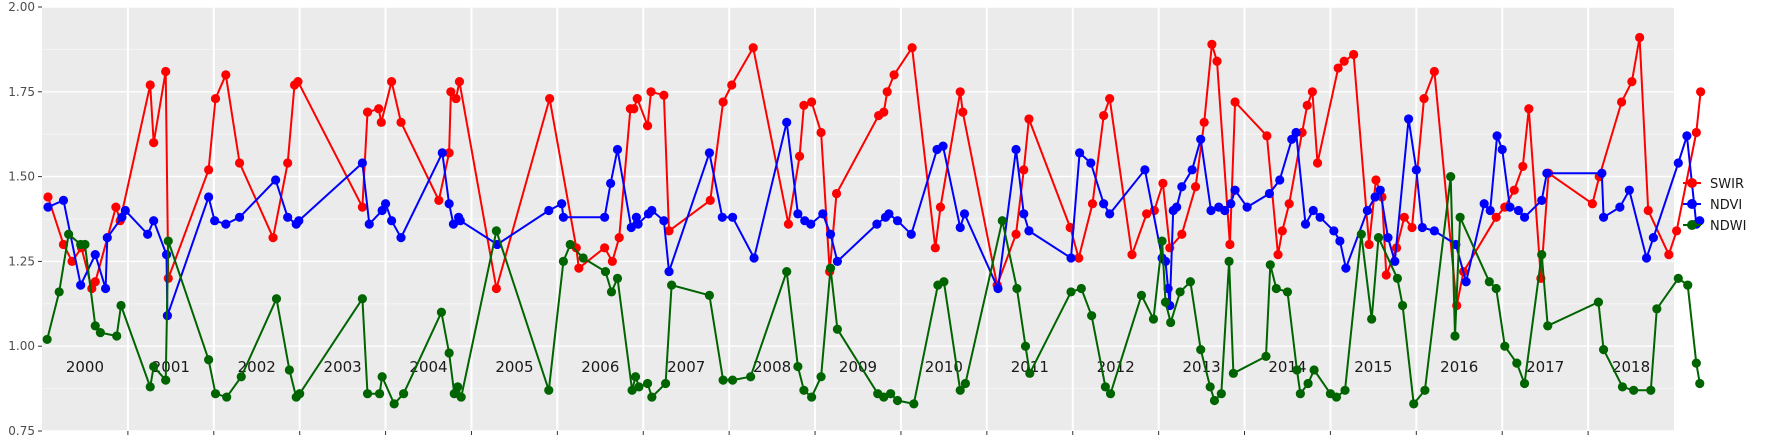 This screenshot has height=442, width=1773. I want to click on y-tick-label: 1.50, so click(21, 177).